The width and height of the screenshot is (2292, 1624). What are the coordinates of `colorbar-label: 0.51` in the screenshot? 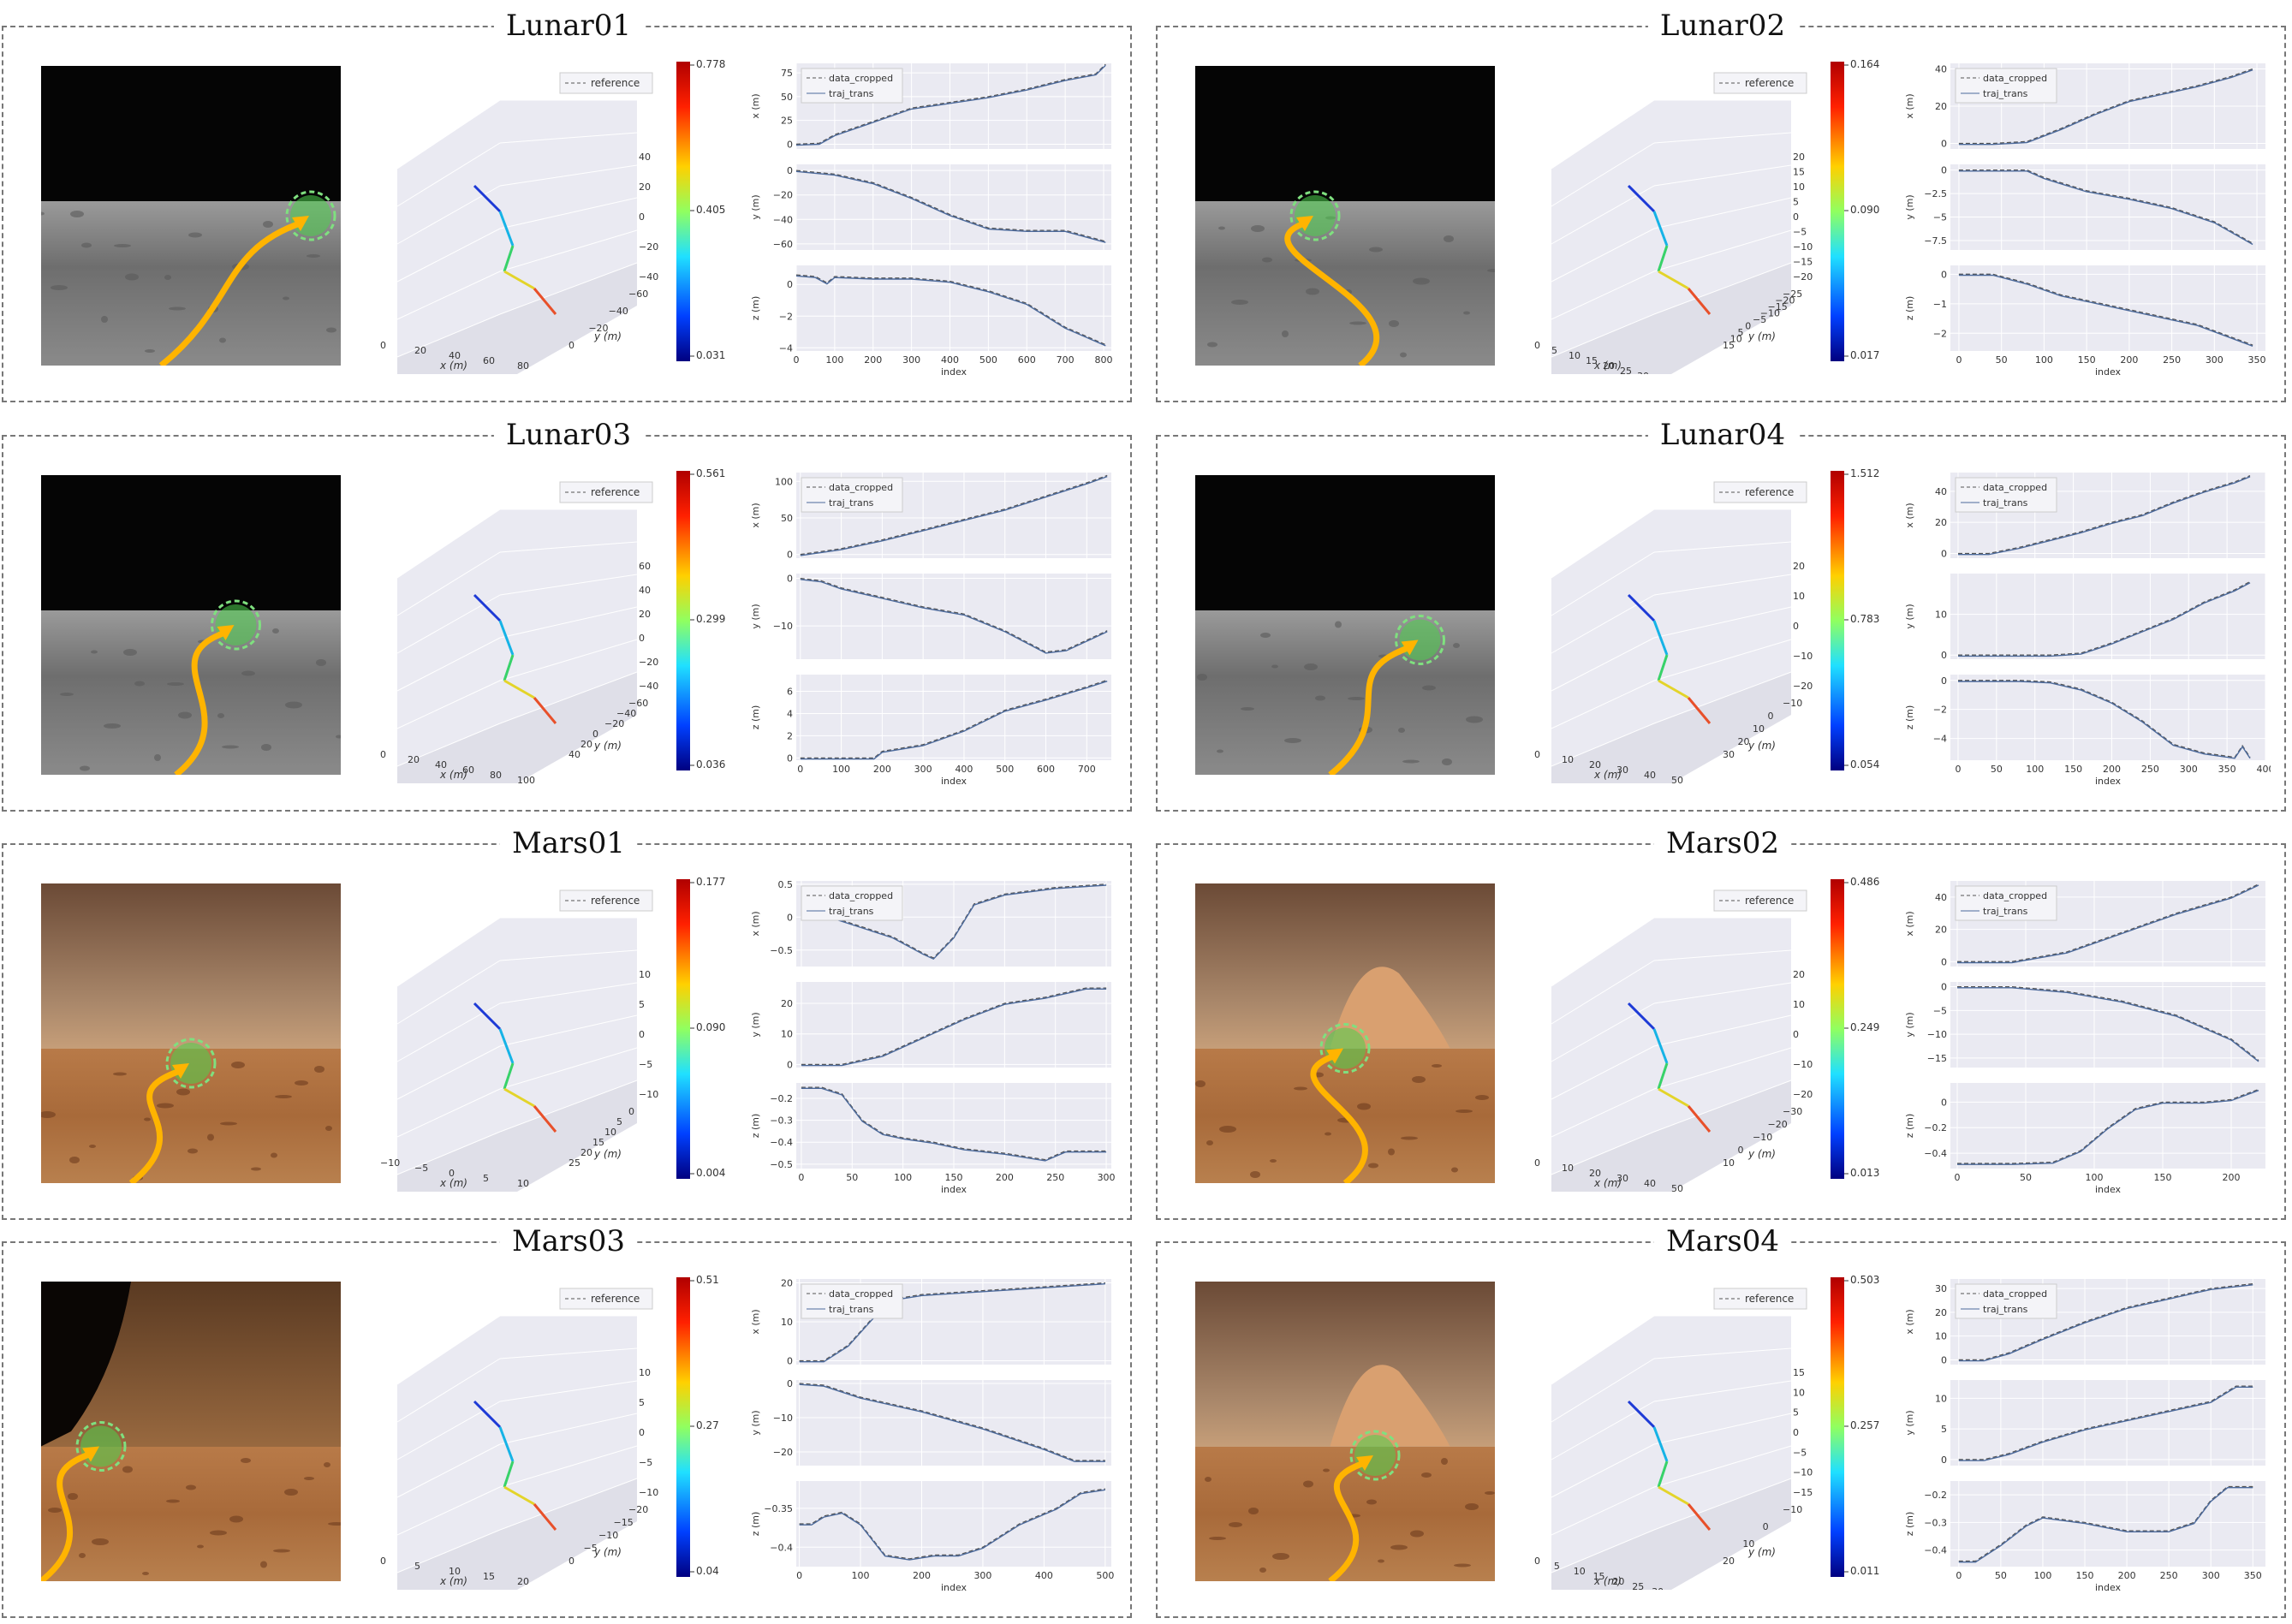 It's located at (707, 1280).